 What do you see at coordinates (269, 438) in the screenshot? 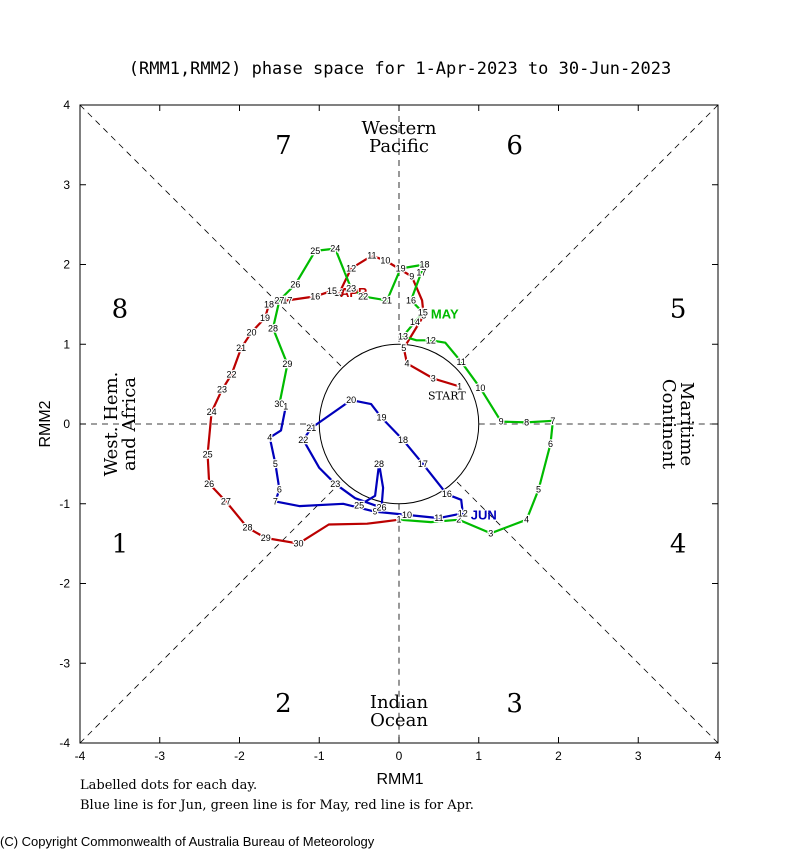
I see `day-label-jun: 4` at bounding box center [269, 438].